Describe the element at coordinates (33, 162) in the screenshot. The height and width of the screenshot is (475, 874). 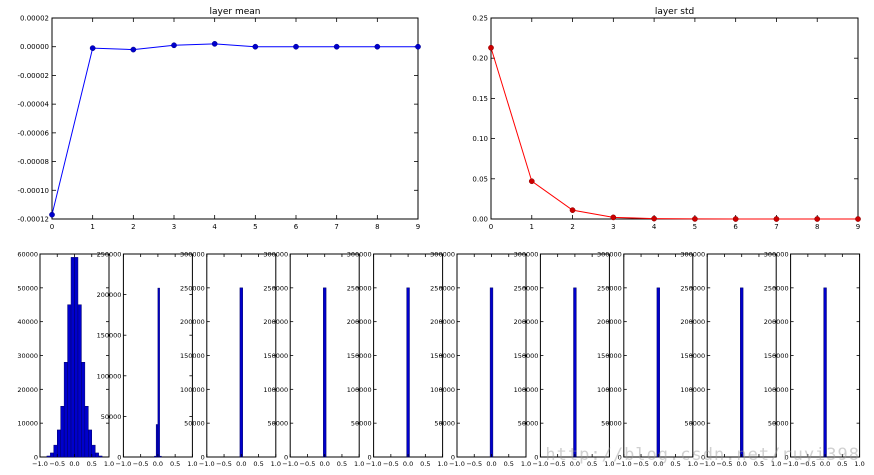
I see `y-tick-label: -0.00008` at that location.